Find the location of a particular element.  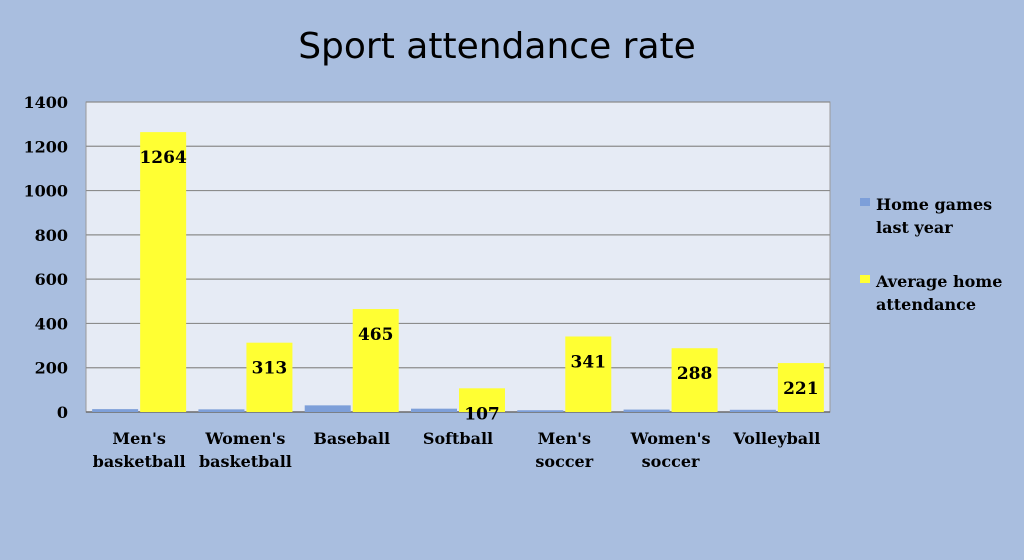

x-tick-label: Baseball is located at coordinates (351, 438).